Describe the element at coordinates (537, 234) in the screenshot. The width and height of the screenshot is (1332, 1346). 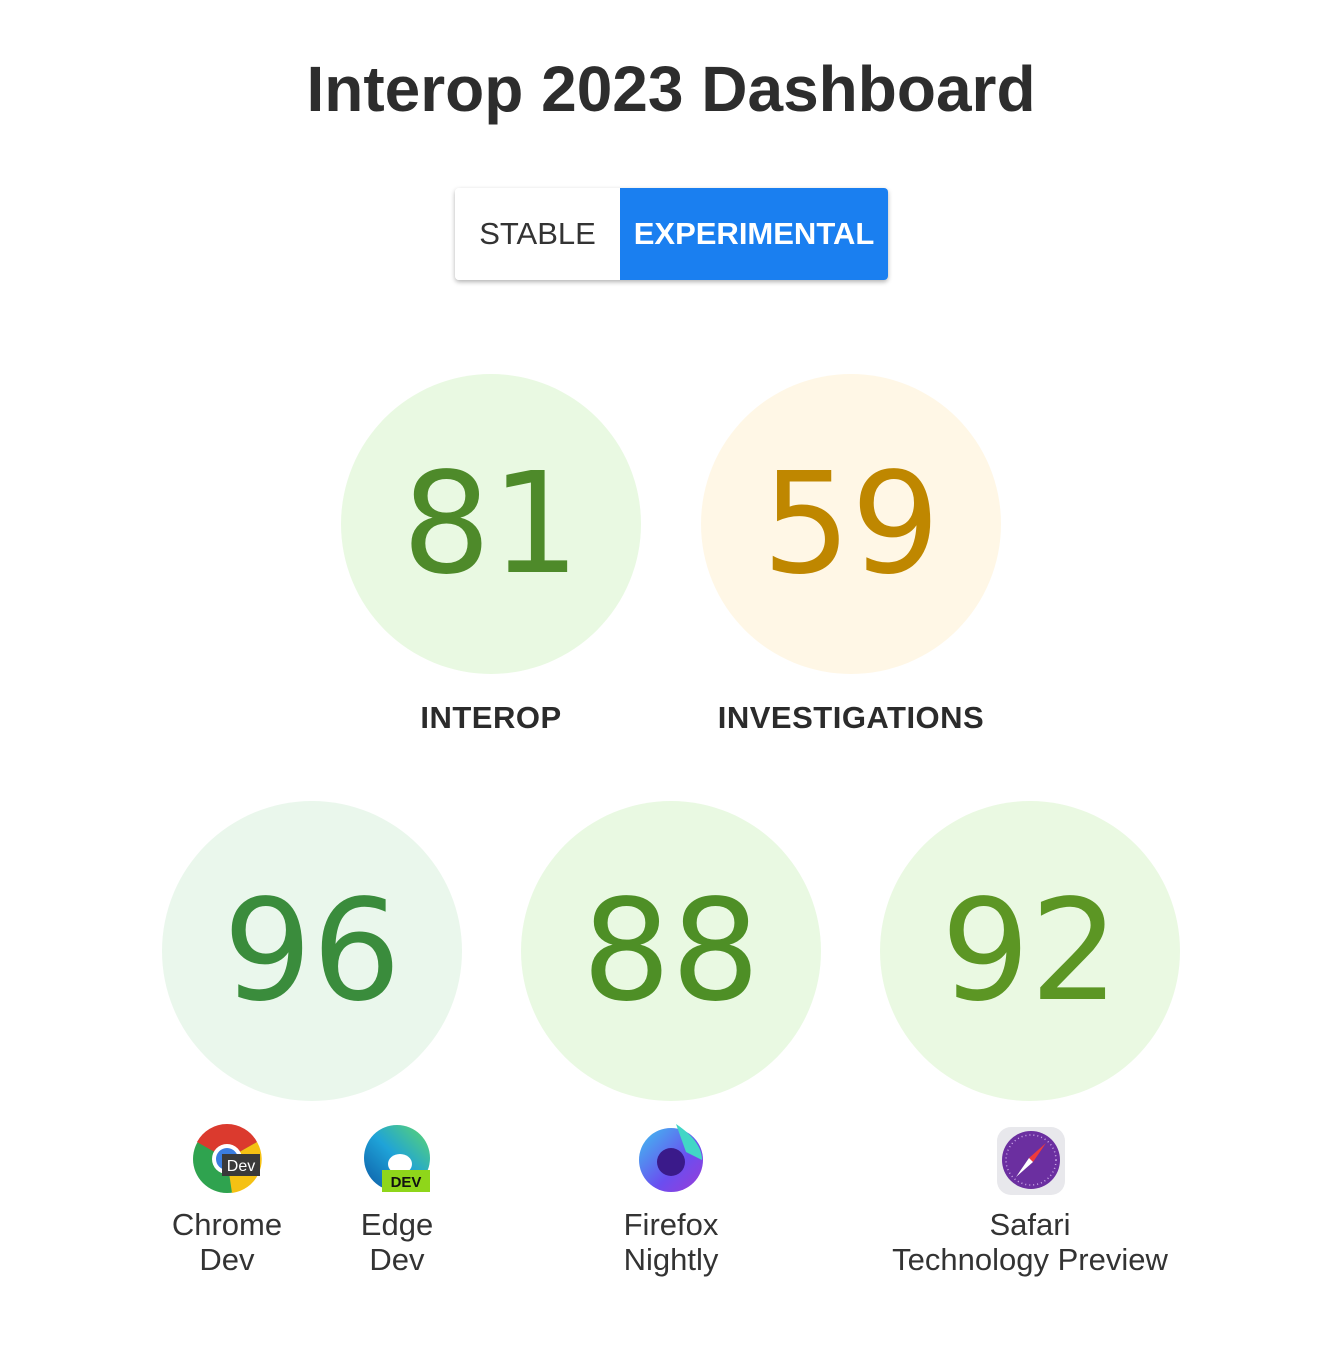
I see `stable-button: STABLE` at that location.